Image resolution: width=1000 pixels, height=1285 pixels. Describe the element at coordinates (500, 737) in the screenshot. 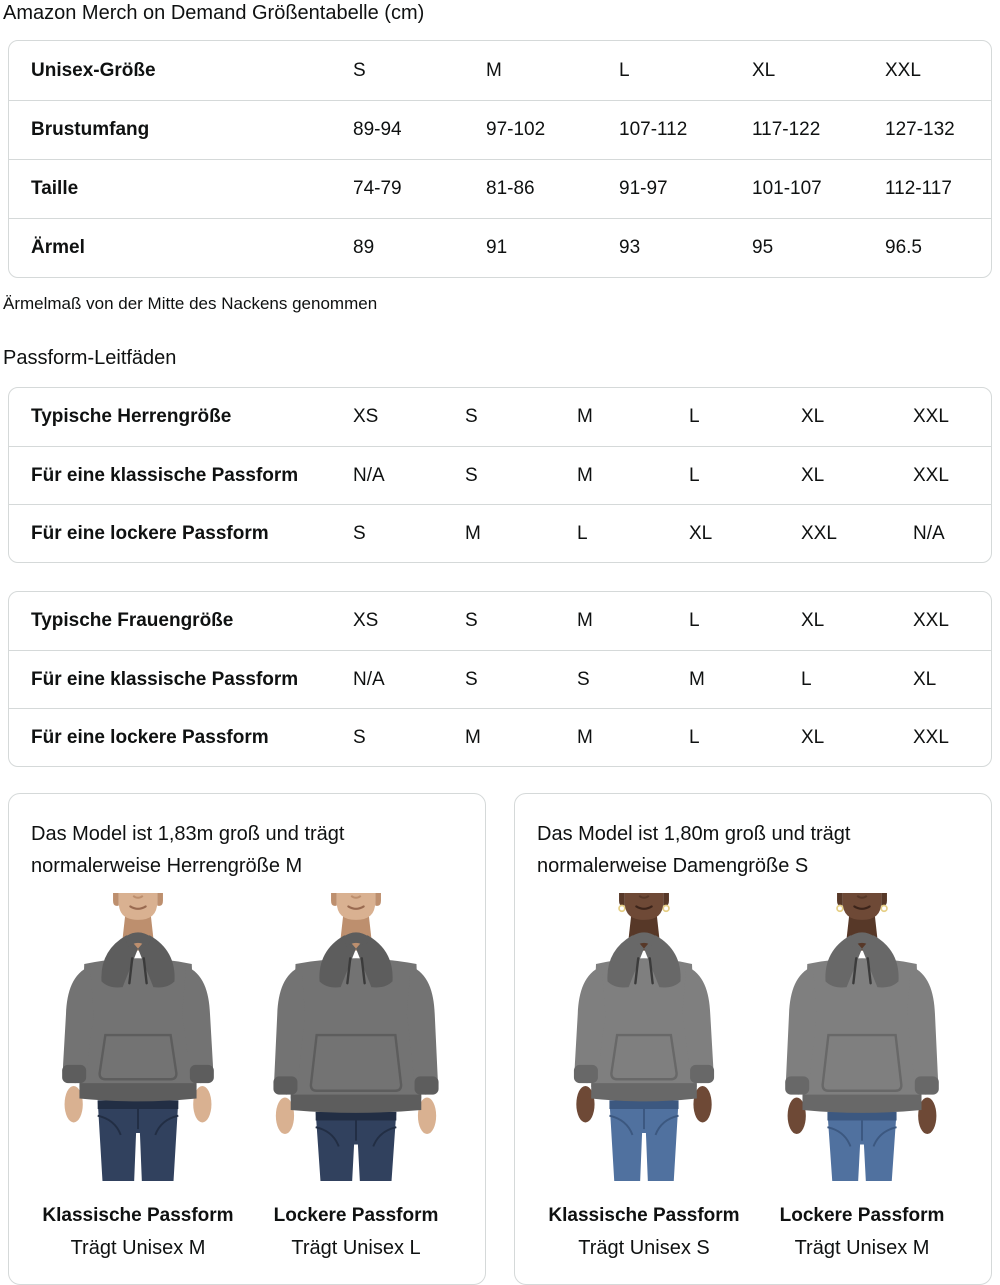

I see `table-row: Für eine lockere Passform S M M L XL XXL` at that location.